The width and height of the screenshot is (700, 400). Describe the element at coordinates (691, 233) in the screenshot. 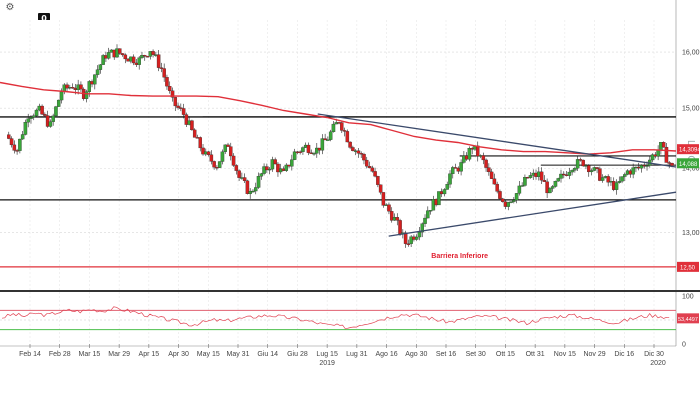

I see `y-tick-label: 13,00` at that location.